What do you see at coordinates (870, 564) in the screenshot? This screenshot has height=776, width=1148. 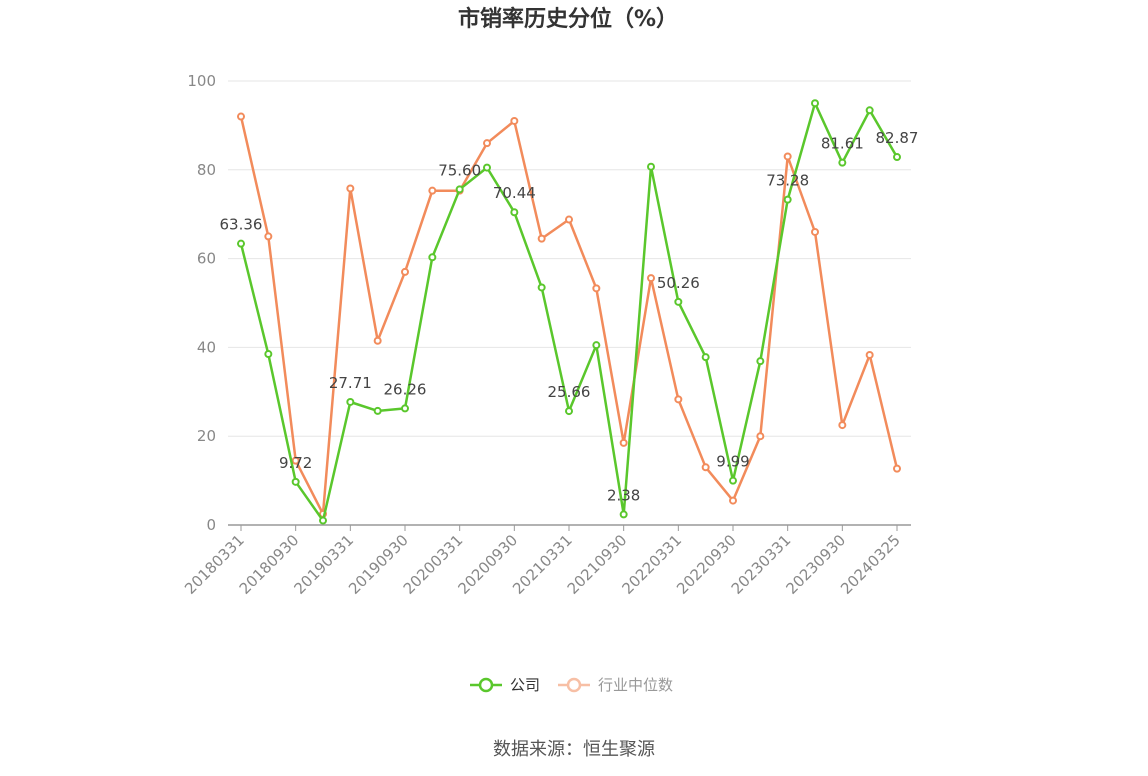 I see `x-tick-label-12: 20240325` at bounding box center [870, 564].